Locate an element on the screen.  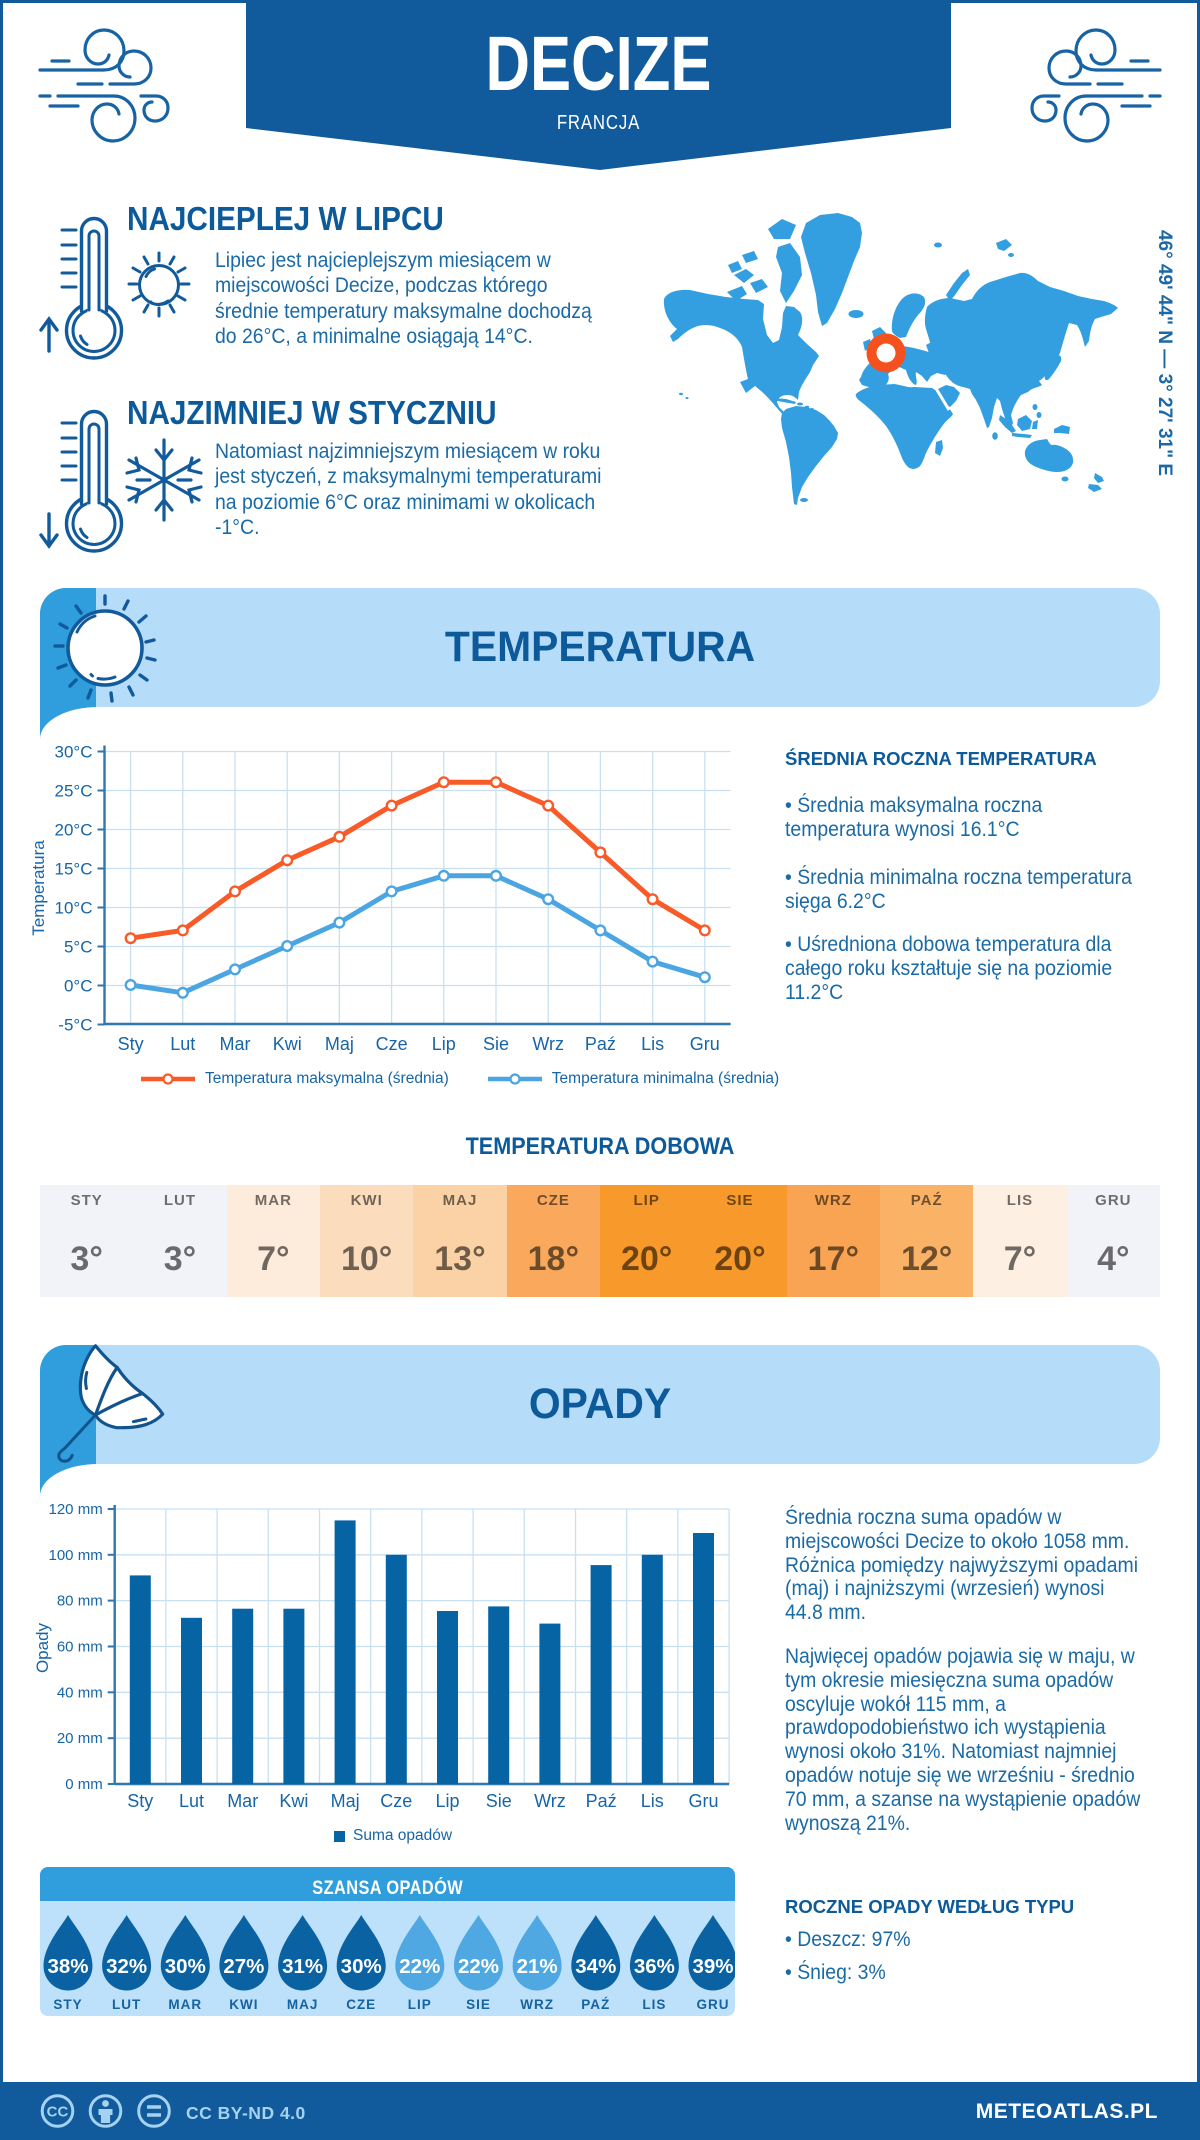
svg-text: 60 mm is located at coordinates (80, 1647).